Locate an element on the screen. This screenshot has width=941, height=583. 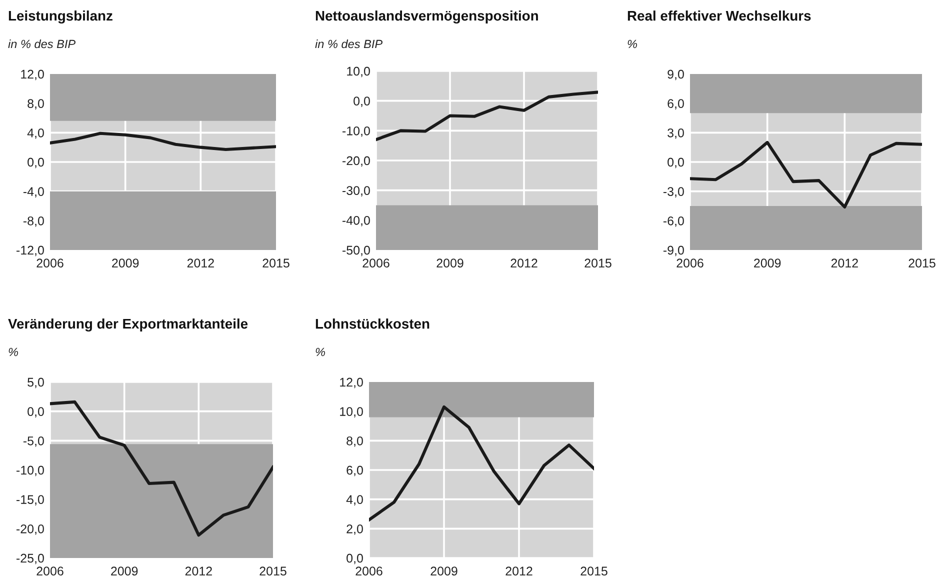
y-tick-label: -4,0 is located at coordinates (33, 192).